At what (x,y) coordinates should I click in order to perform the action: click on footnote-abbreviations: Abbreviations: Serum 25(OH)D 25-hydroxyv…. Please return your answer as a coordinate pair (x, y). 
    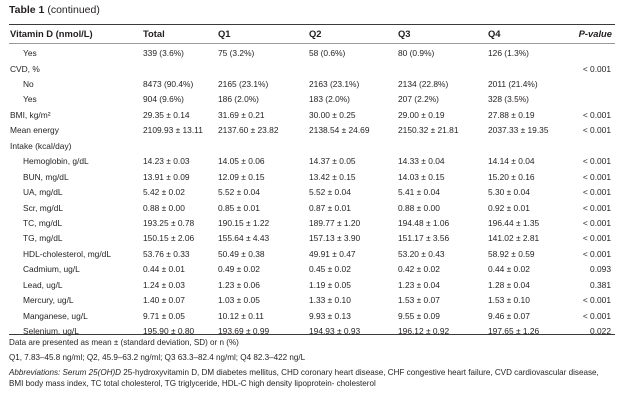
    Looking at the image, I should click on (312, 378).